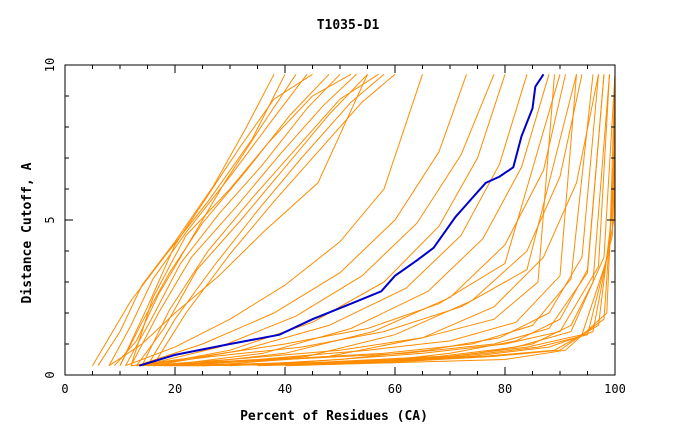 The height and width of the screenshot is (440, 680). I want to click on y-tick-label: 10, so click(50, 65).